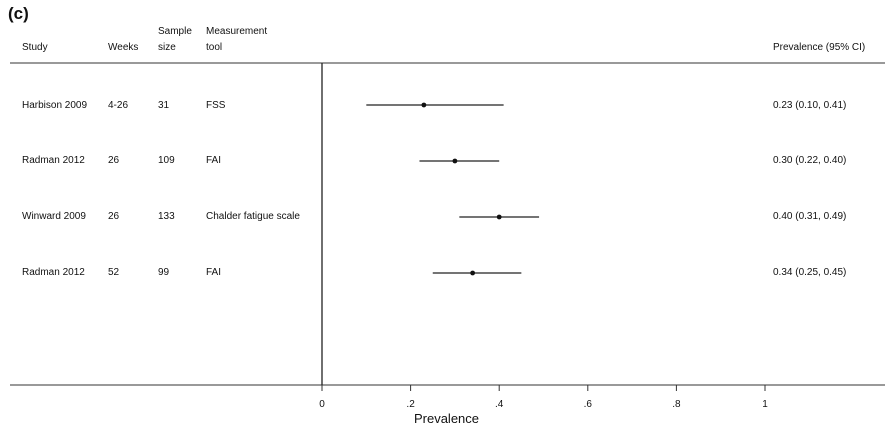 This screenshot has width=893, height=429. What do you see at coordinates (446, 418) in the screenshot?
I see `x-axis-label: Prevalence` at bounding box center [446, 418].